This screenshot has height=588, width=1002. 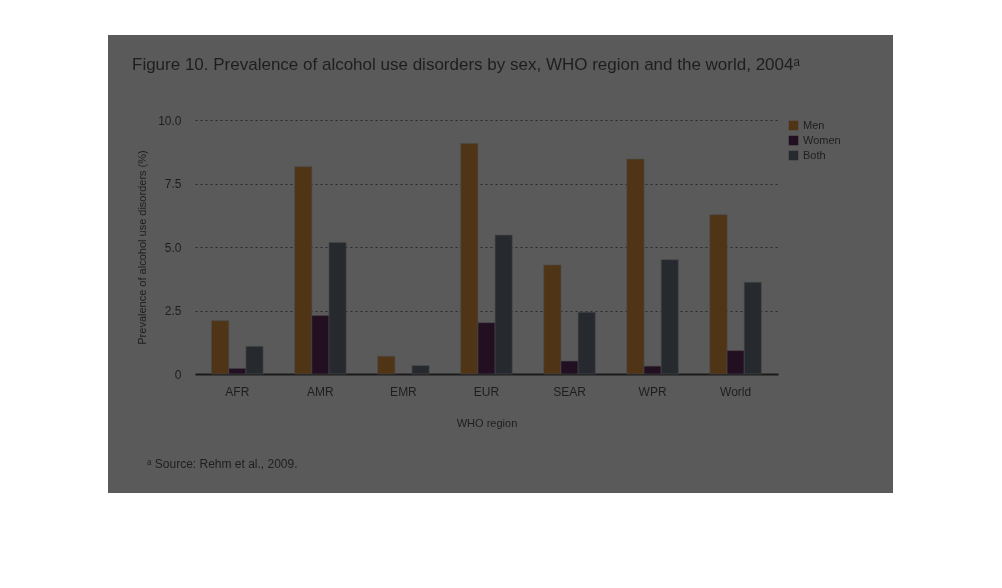 I want to click on y-tick-label: 7.5, so click(x=173, y=184).